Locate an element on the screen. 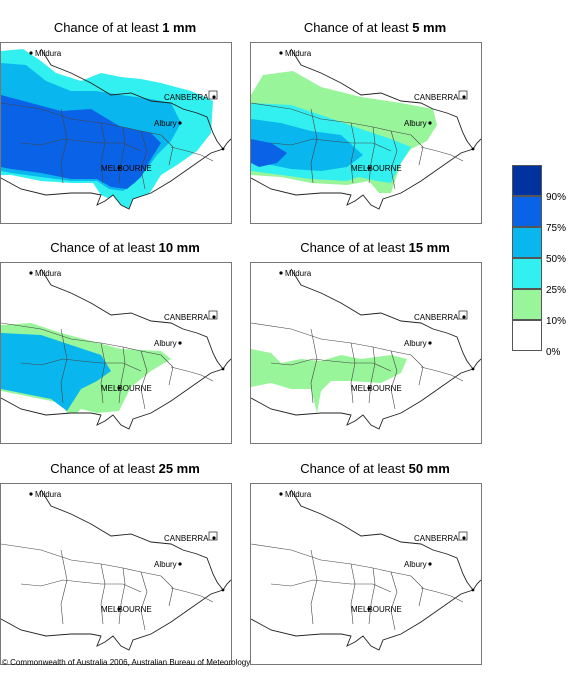 This screenshot has height=676, width=570. legend-label: 0% is located at coordinates (553, 352).